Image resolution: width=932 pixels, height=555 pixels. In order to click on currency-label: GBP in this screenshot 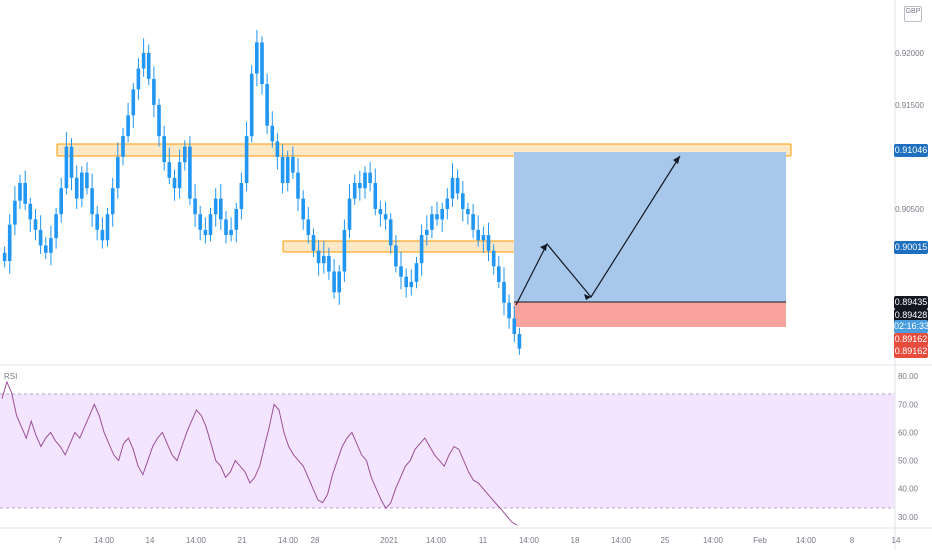, I will do `click(913, 11)`.